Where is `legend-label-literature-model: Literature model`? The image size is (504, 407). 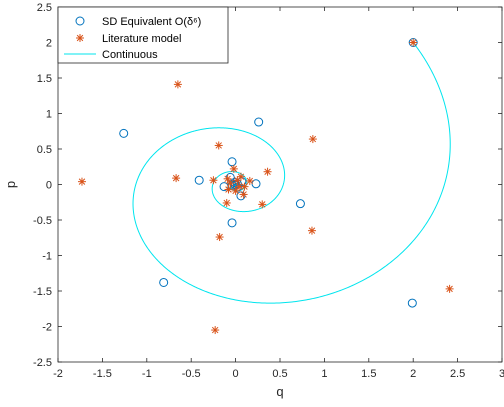 legend-label-literature-model: Literature model is located at coordinates (142, 39).